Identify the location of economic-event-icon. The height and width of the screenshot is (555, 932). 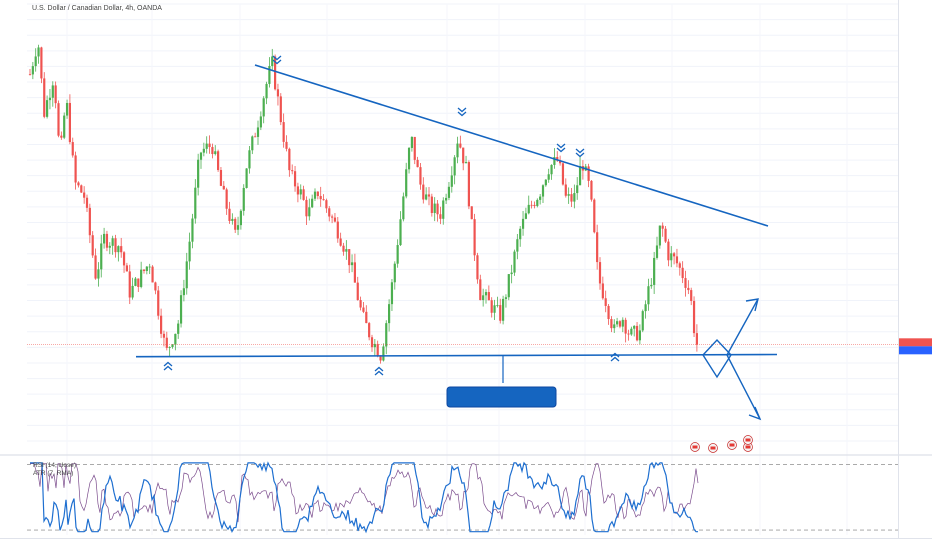
(713, 448).